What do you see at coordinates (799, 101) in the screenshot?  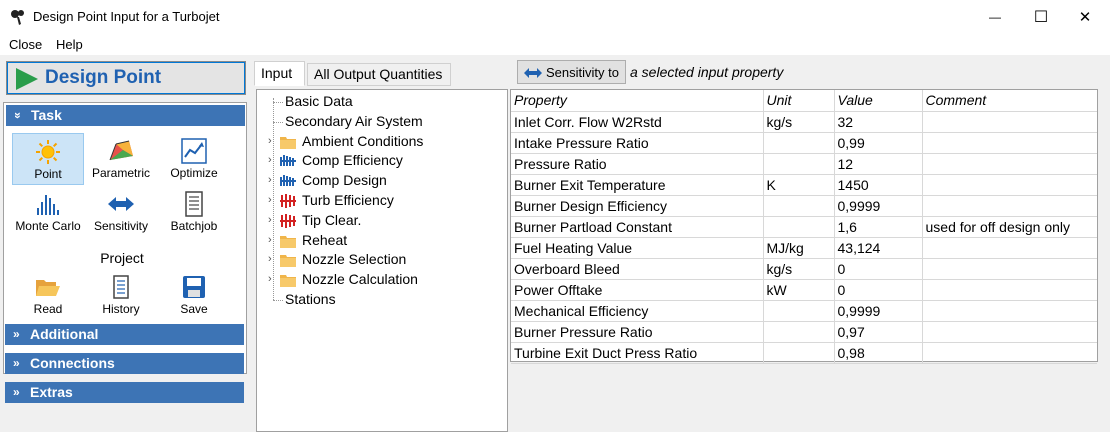 I see `column-header-unit: Unit` at bounding box center [799, 101].